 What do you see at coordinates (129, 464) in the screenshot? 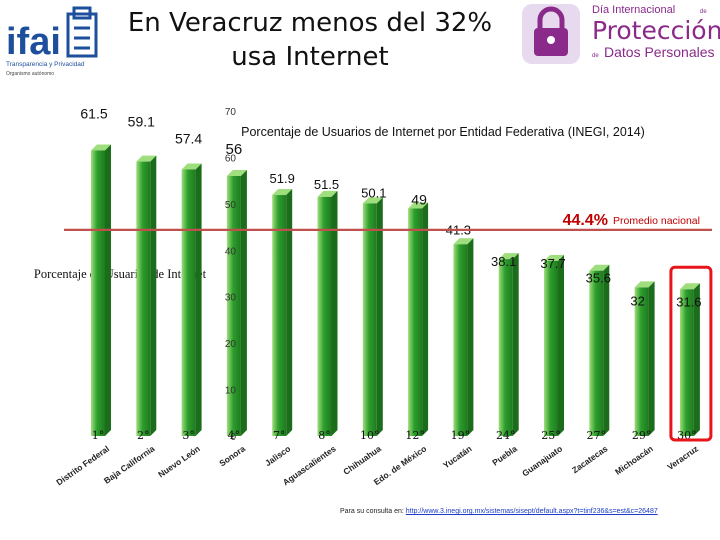
I see `category-label: Baja California` at bounding box center [129, 464].